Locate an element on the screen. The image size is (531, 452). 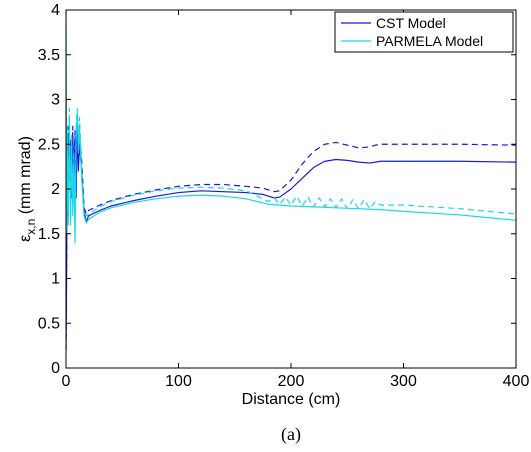
x-tick-label: 100 is located at coordinates (178, 381).